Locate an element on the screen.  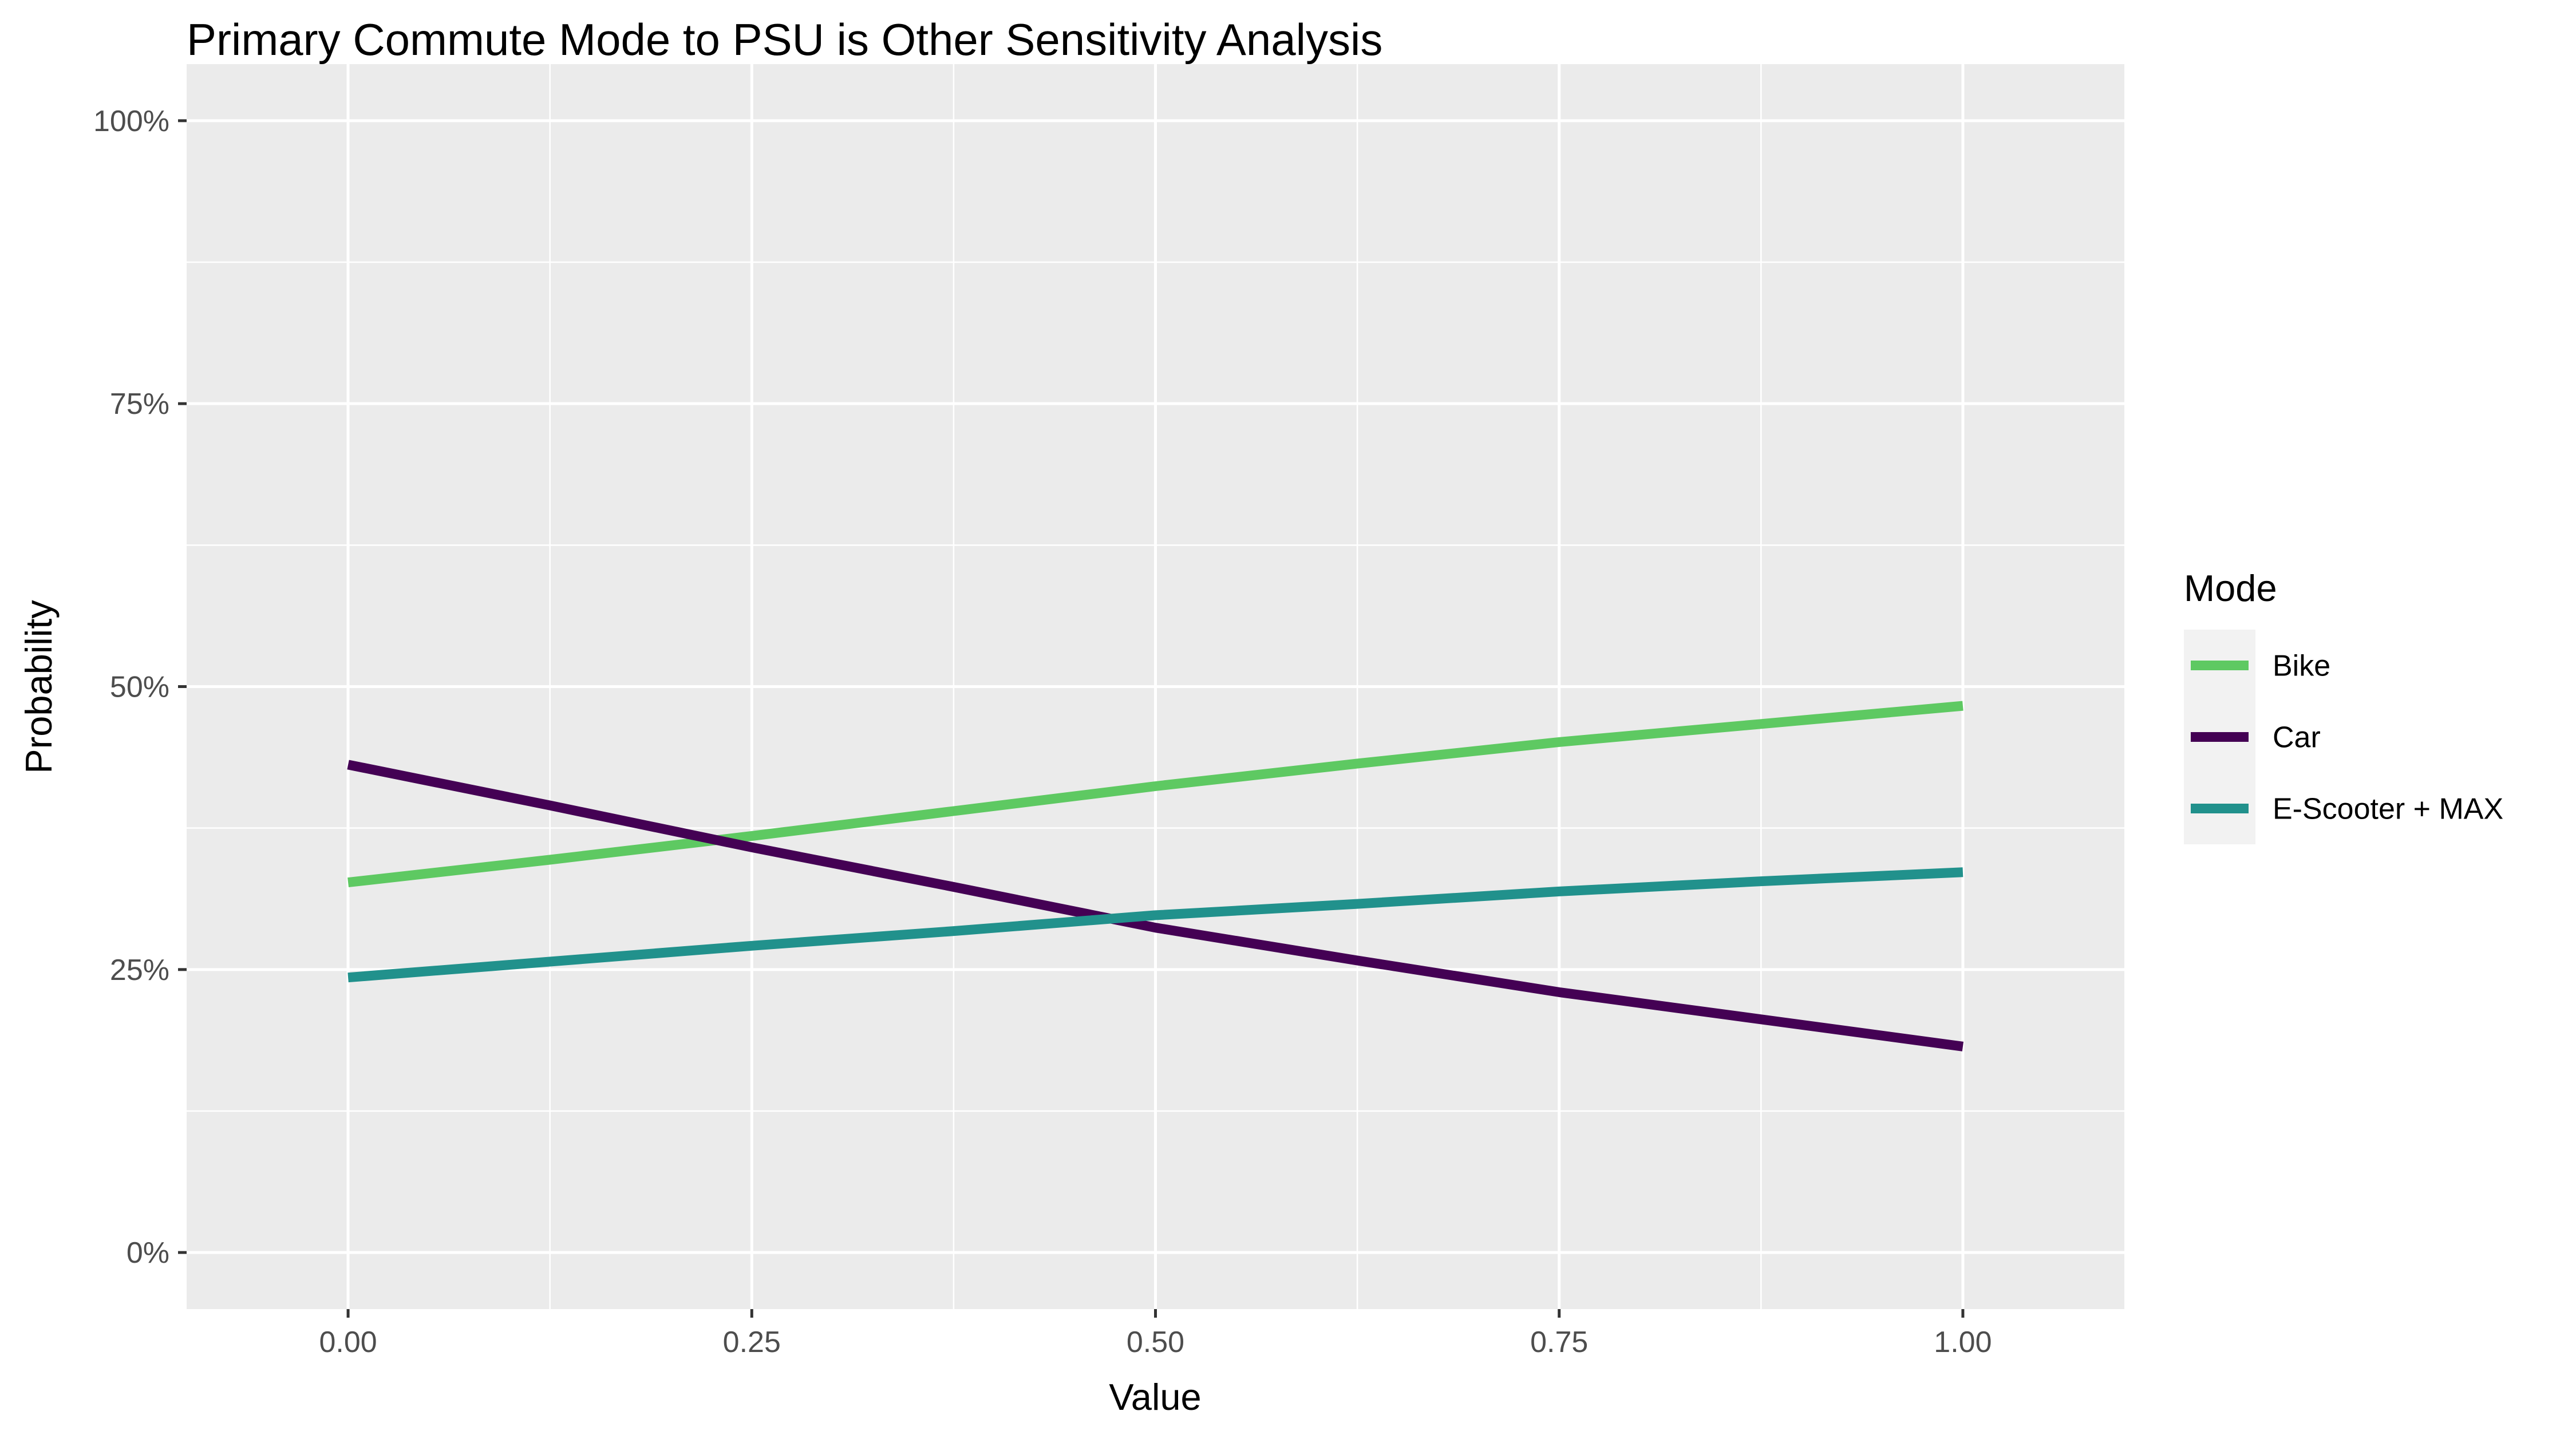
y-tick-label: 0% is located at coordinates (148, 1253).